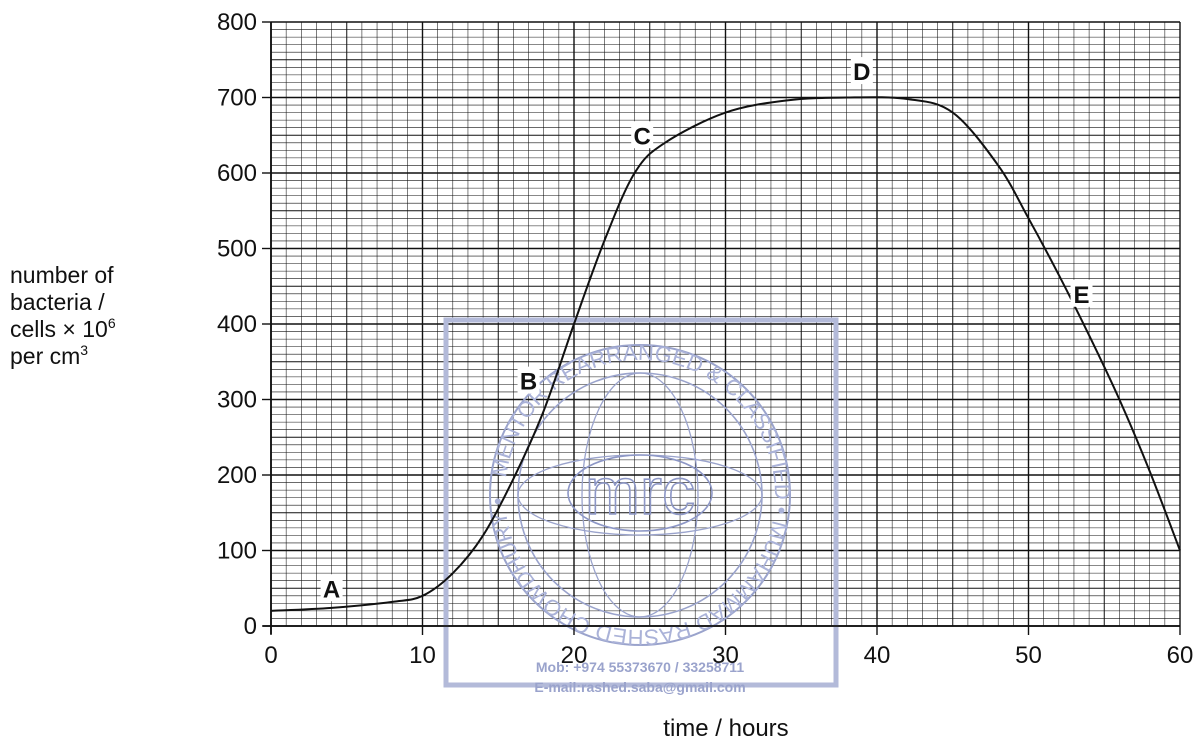 Image resolution: width=1199 pixels, height=740 pixels. Describe the element at coordinates (49, 355) in the screenshot. I see `y-axis-label-line-4: per cm3` at that location.